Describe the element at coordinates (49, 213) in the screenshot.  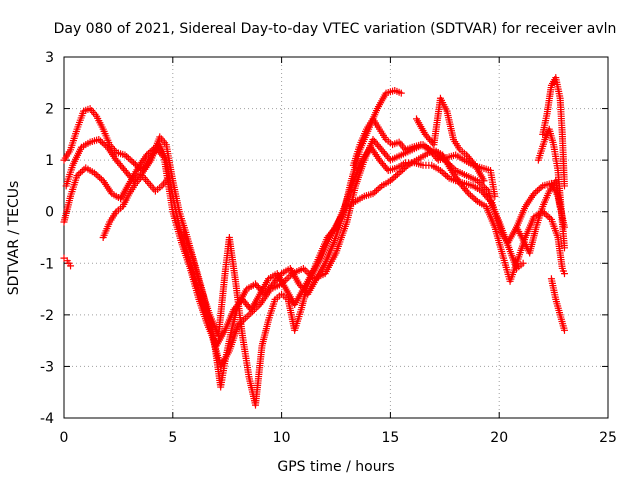
I see `y-tick-label: 0` at that location.